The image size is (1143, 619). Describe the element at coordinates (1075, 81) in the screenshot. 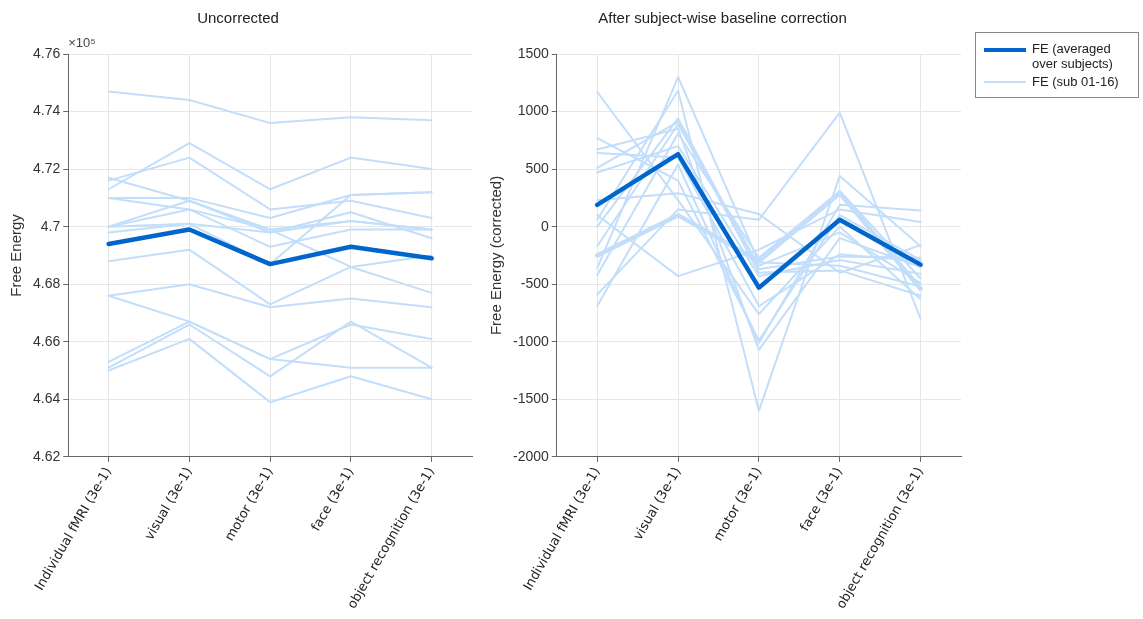

I see `legend-label: FE (sub 01-16)` at that location.